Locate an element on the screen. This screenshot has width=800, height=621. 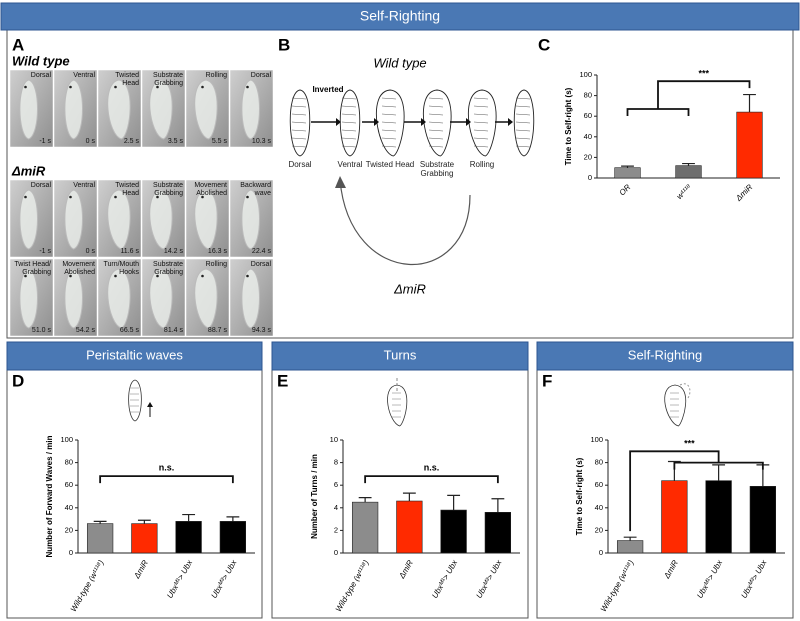
stage-label: Turn/Mouth Hooks is located at coordinates (121, 268).